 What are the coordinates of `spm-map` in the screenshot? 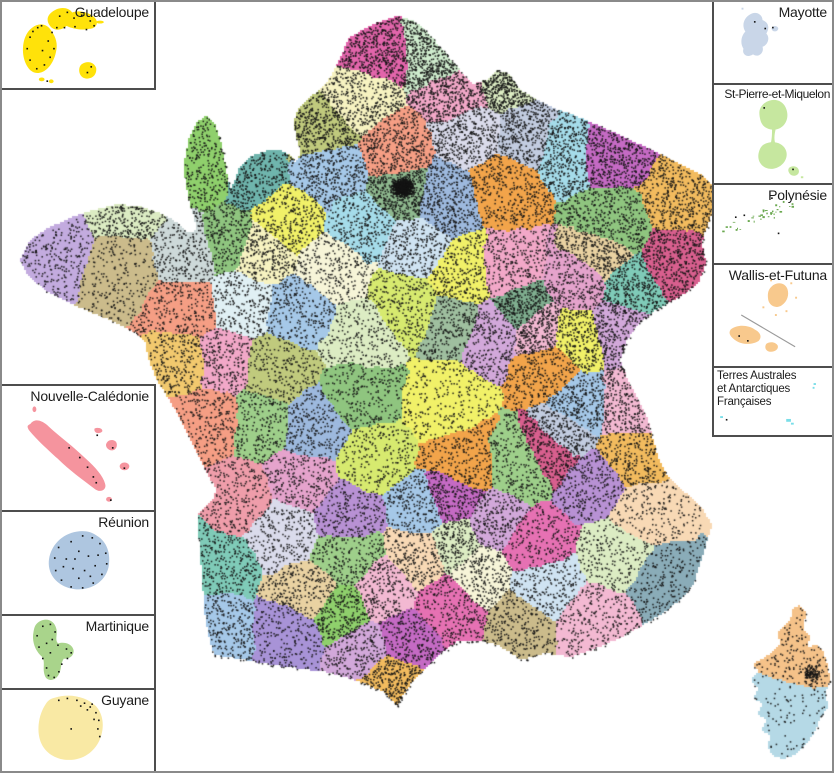 It's located at (781, 139).